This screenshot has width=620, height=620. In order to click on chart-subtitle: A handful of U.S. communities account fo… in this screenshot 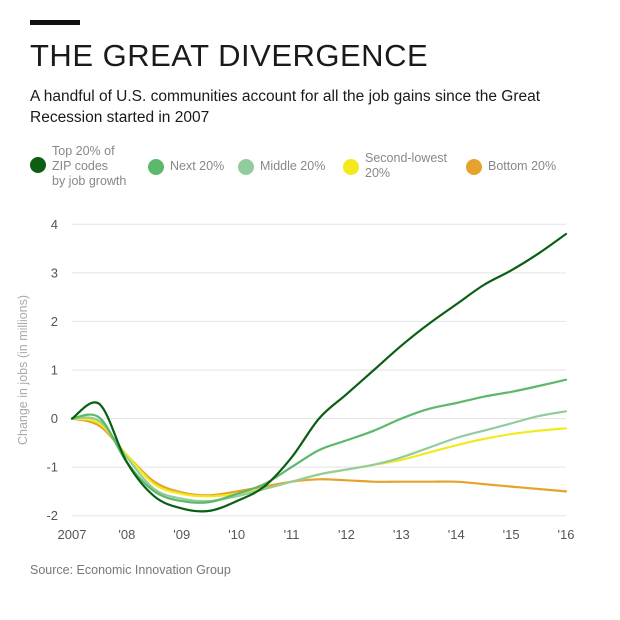, I will do `click(285, 107)`.